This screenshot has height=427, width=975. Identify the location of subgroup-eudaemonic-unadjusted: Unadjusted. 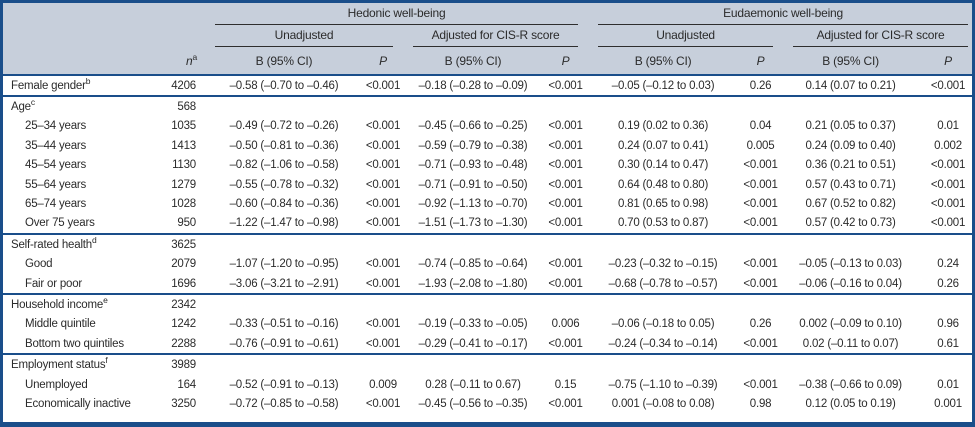
(686, 36).